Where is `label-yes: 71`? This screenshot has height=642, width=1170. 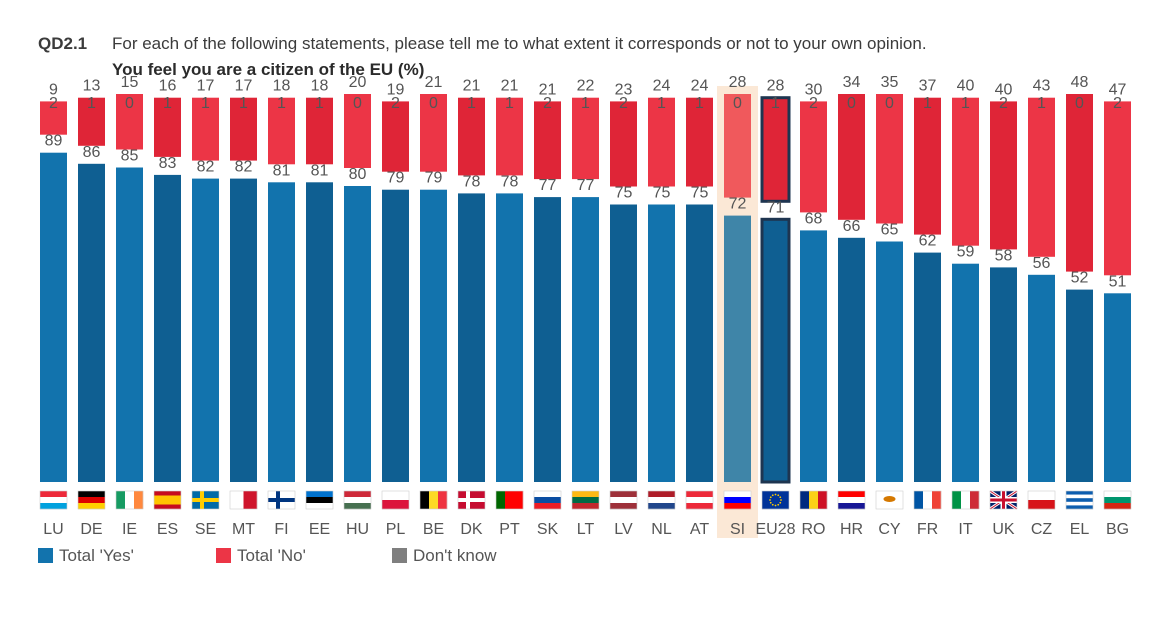
label-yes: 71 is located at coordinates (776, 207).